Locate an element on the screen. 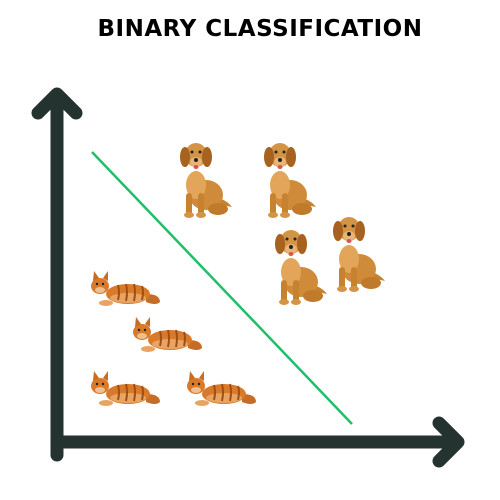 This screenshot has width=500, height=500. diagram-title: BINARY CLASSIFICATION is located at coordinates (260, 29).